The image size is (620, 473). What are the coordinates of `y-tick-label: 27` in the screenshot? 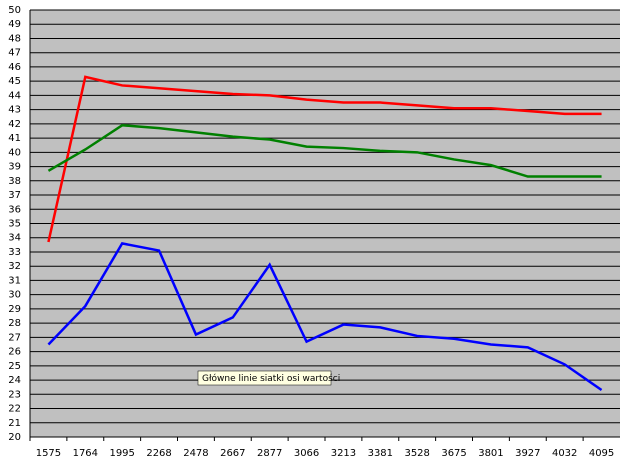 It's located at (14, 337).